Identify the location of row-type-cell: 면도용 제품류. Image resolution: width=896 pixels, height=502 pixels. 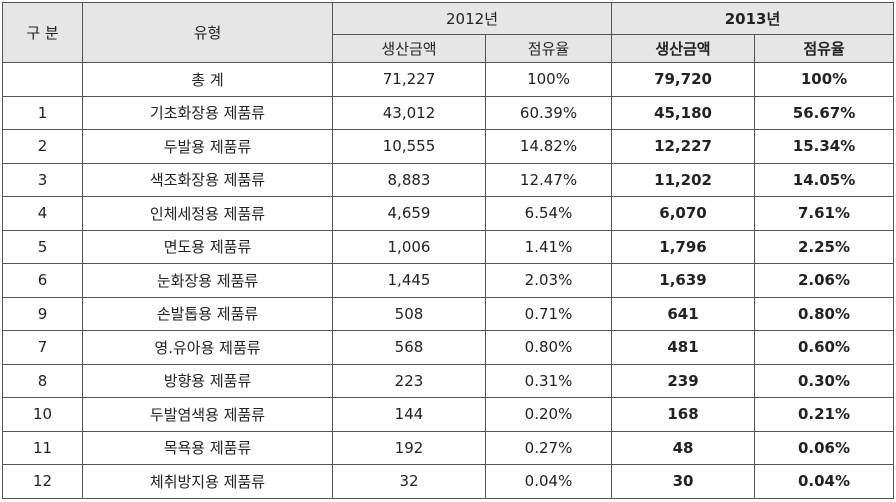
(207, 246).